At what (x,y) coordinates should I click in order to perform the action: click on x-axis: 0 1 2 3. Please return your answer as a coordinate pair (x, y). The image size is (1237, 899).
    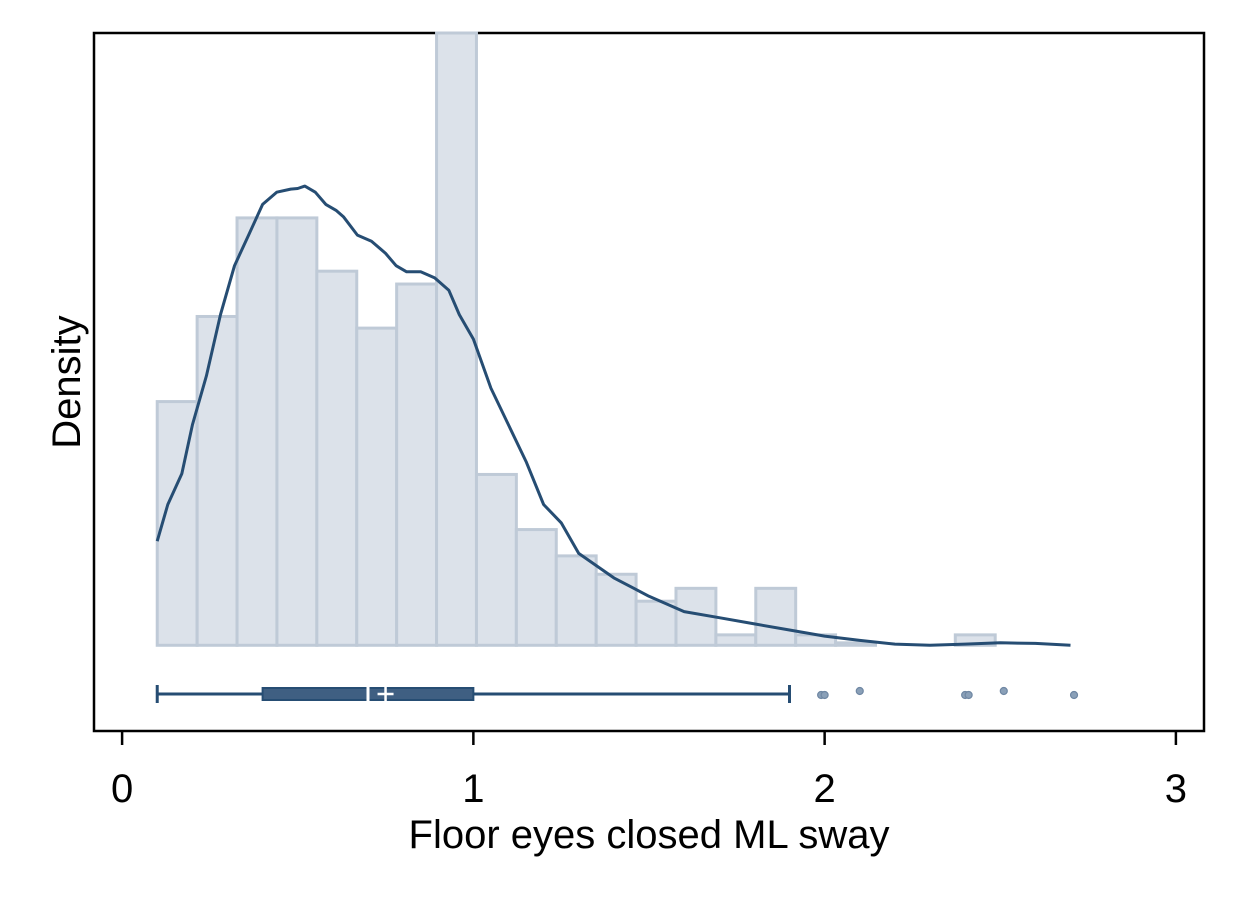
    Looking at the image, I should click on (649, 771).